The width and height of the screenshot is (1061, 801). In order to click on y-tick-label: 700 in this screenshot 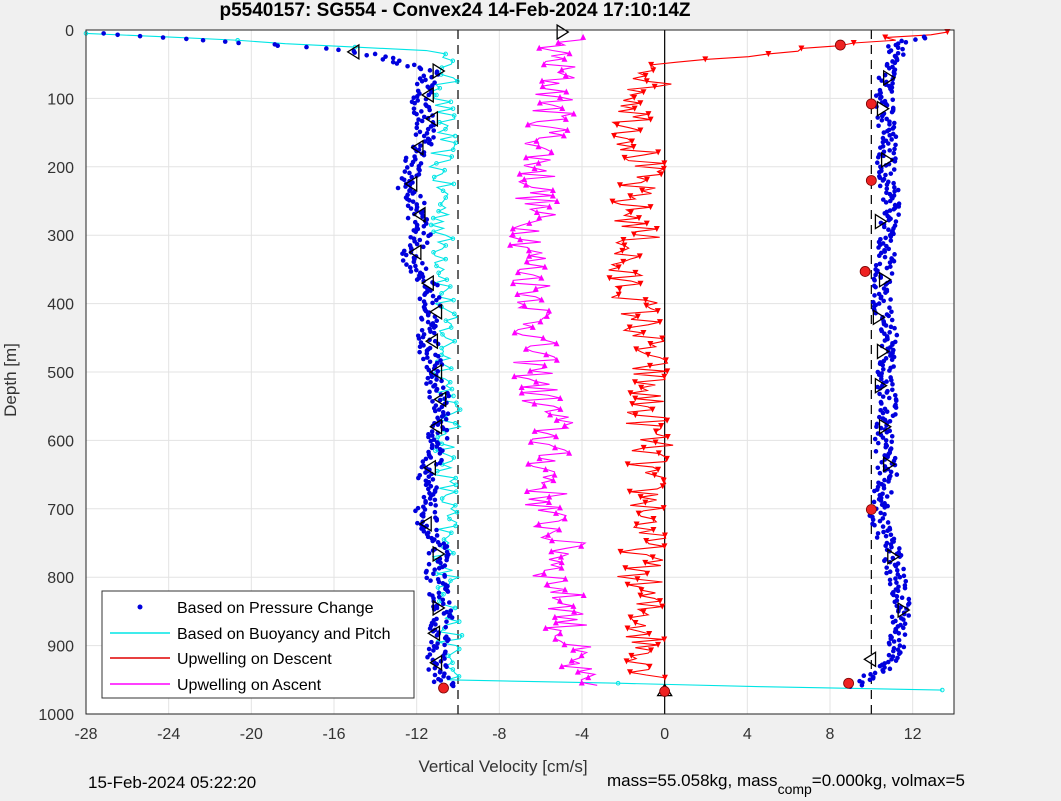, I will do `click(60, 510)`.